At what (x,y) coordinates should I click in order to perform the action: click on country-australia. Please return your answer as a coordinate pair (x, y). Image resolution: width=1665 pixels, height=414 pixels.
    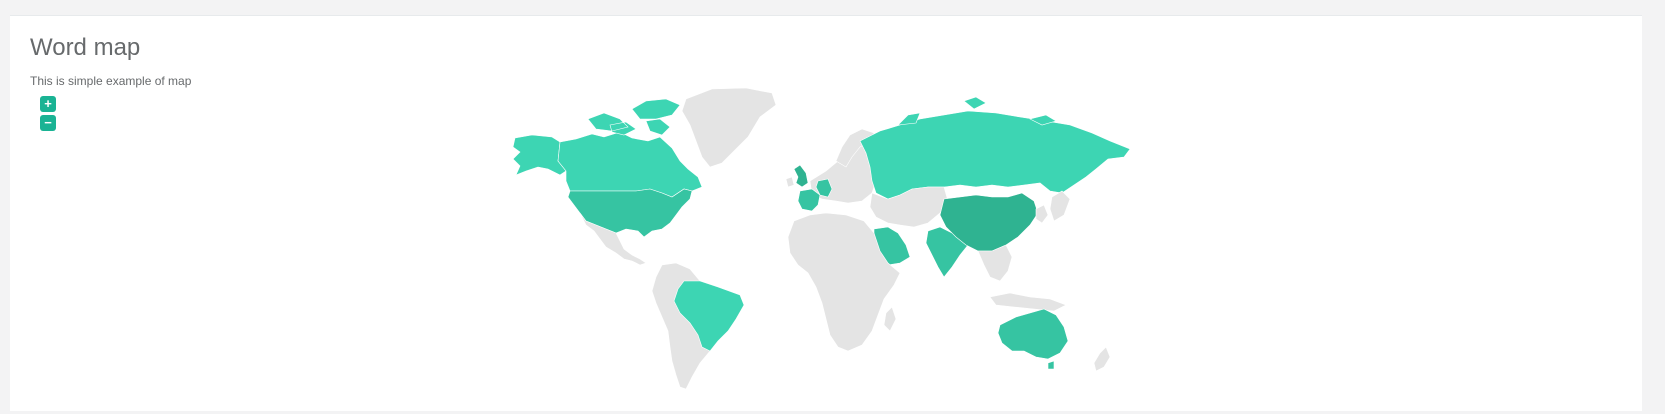
    Looking at the image, I should click on (1033, 334).